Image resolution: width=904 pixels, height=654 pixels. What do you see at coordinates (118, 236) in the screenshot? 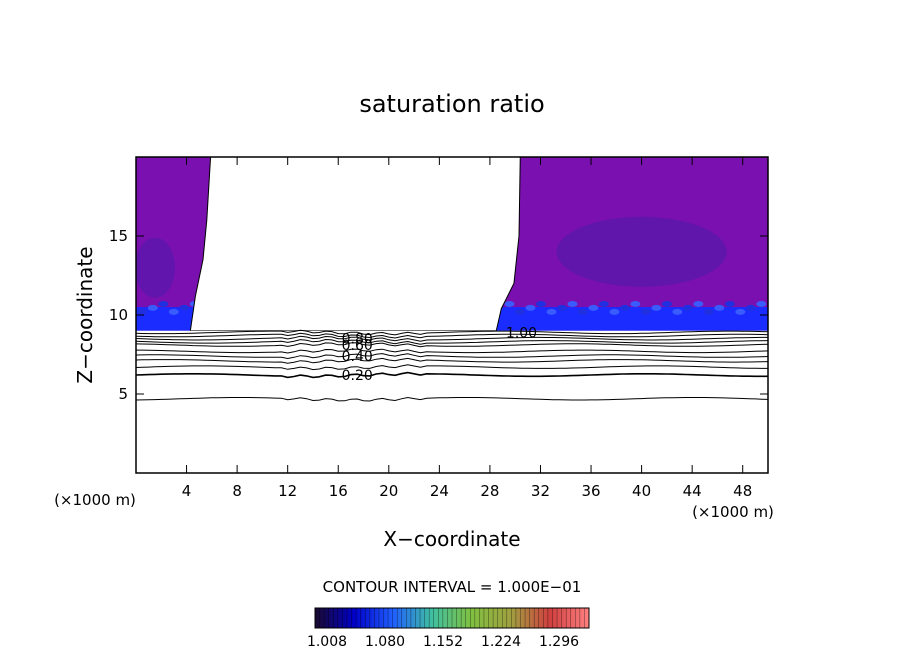
I see `y-tick-label: 15` at bounding box center [118, 236].